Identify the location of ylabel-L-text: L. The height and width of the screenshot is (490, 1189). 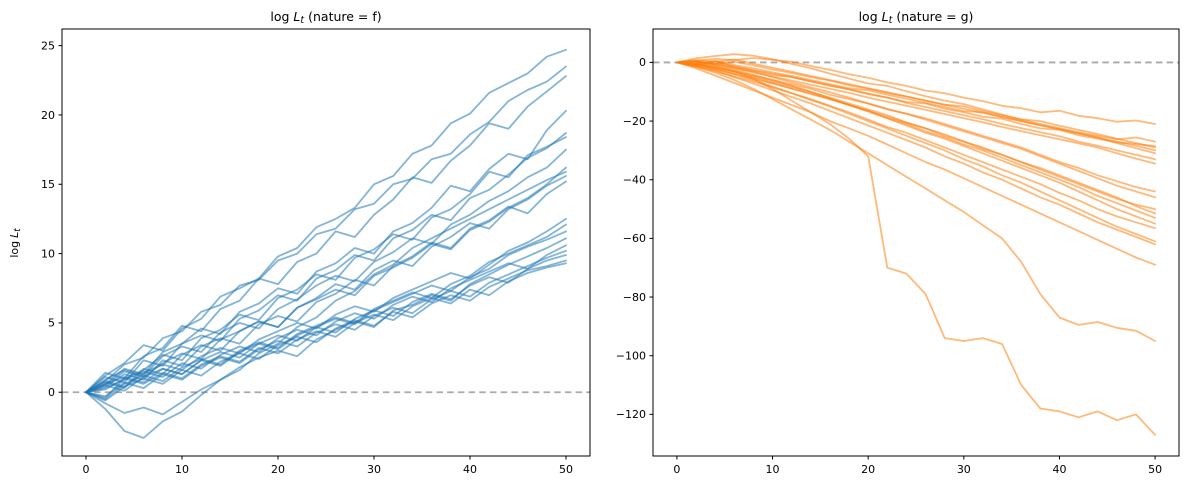
(14, 235).